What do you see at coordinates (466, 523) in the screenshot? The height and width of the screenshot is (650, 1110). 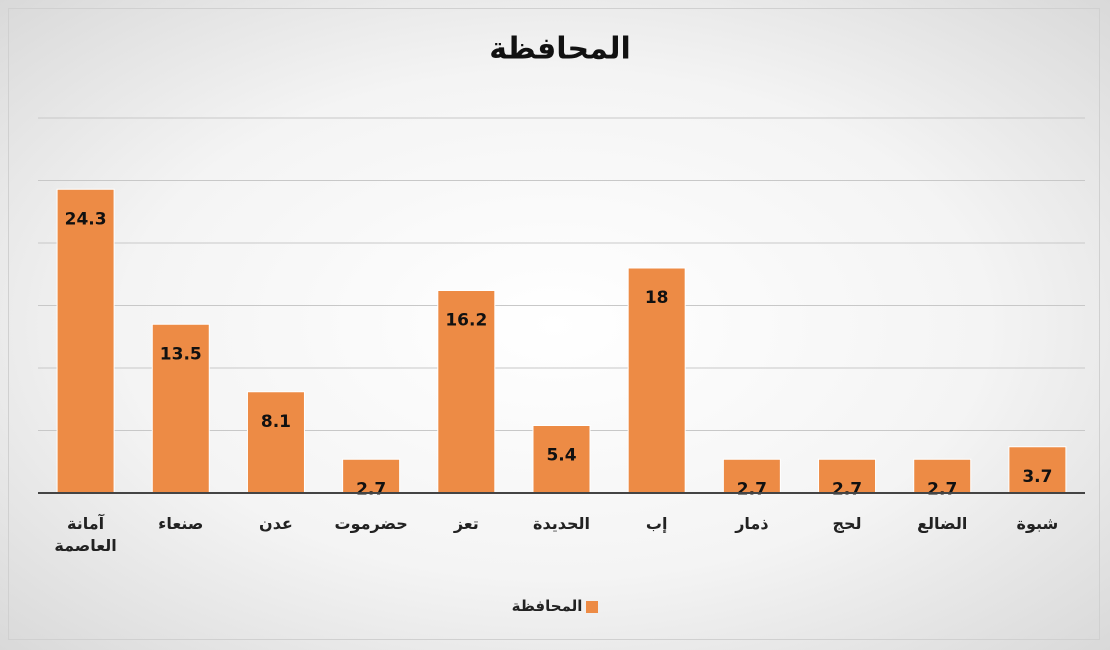 I see `x-tick-label: تعز` at bounding box center [466, 523].